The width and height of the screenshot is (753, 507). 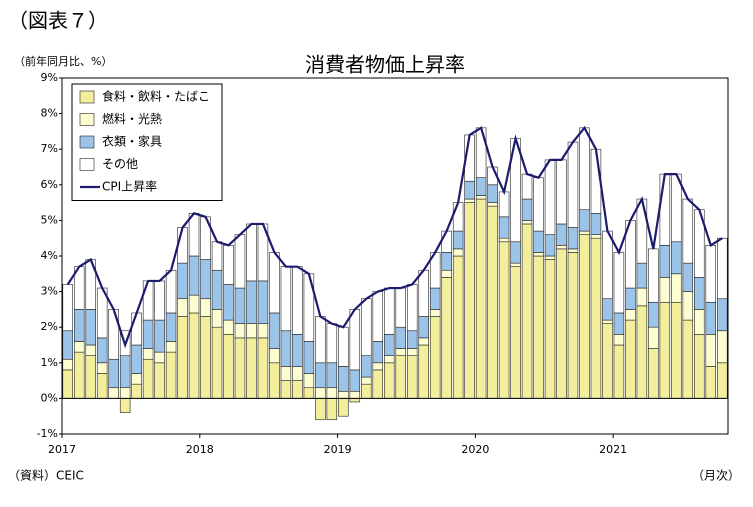 I want to click on y-tick-label: 1%, so click(x=49, y=362).